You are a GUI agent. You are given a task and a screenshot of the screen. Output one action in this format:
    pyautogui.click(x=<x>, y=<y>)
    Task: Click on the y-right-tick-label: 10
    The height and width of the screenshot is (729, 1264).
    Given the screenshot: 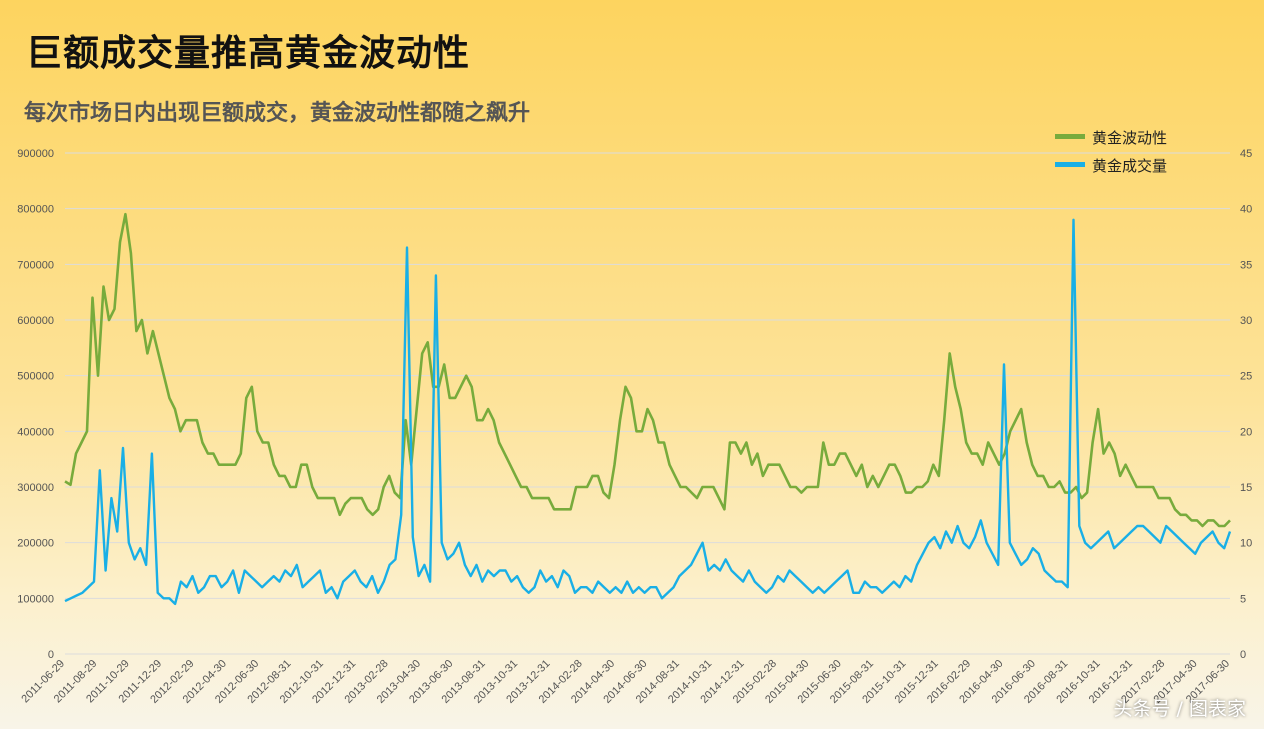 What is the action you would take?
    pyautogui.click(x=1246, y=544)
    